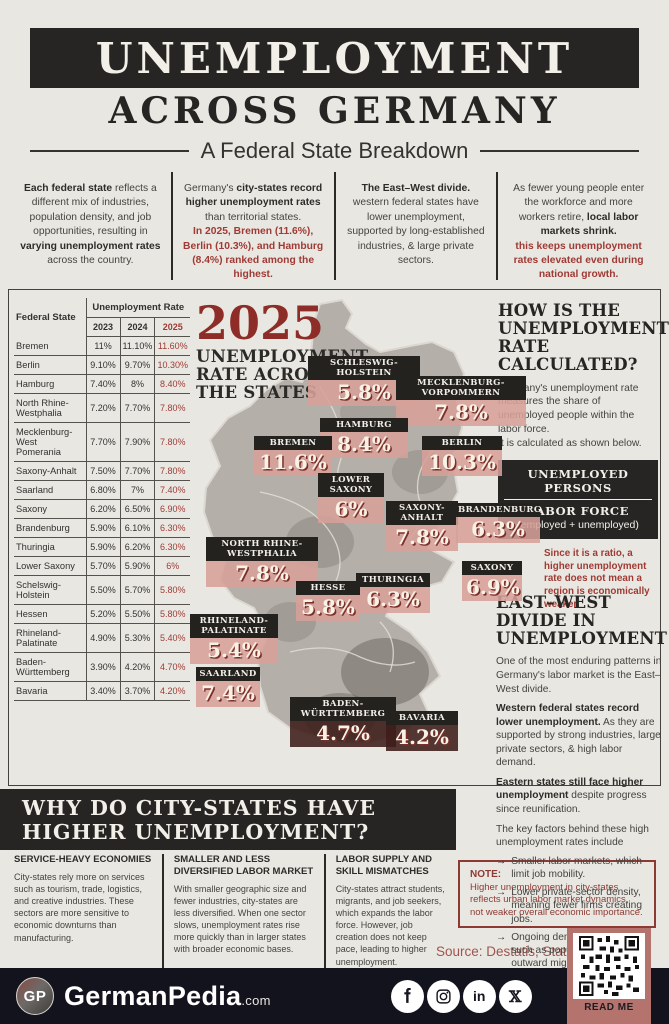 The image size is (669, 1024). I want to click on map-label-saxony-anhalt: SAXONY-ANHALT 7.8%, so click(422, 526).